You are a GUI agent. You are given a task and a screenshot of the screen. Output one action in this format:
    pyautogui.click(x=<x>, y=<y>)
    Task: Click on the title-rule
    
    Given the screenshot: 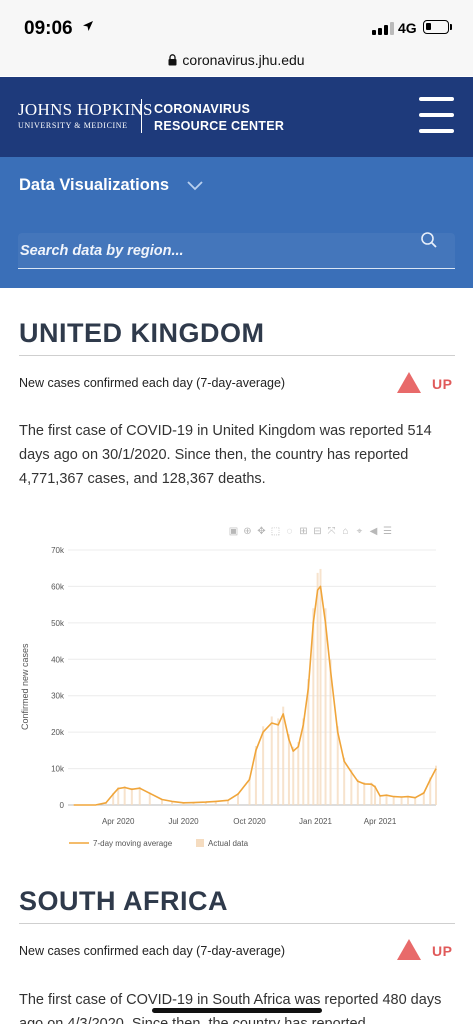 What is the action you would take?
    pyautogui.click(x=237, y=355)
    